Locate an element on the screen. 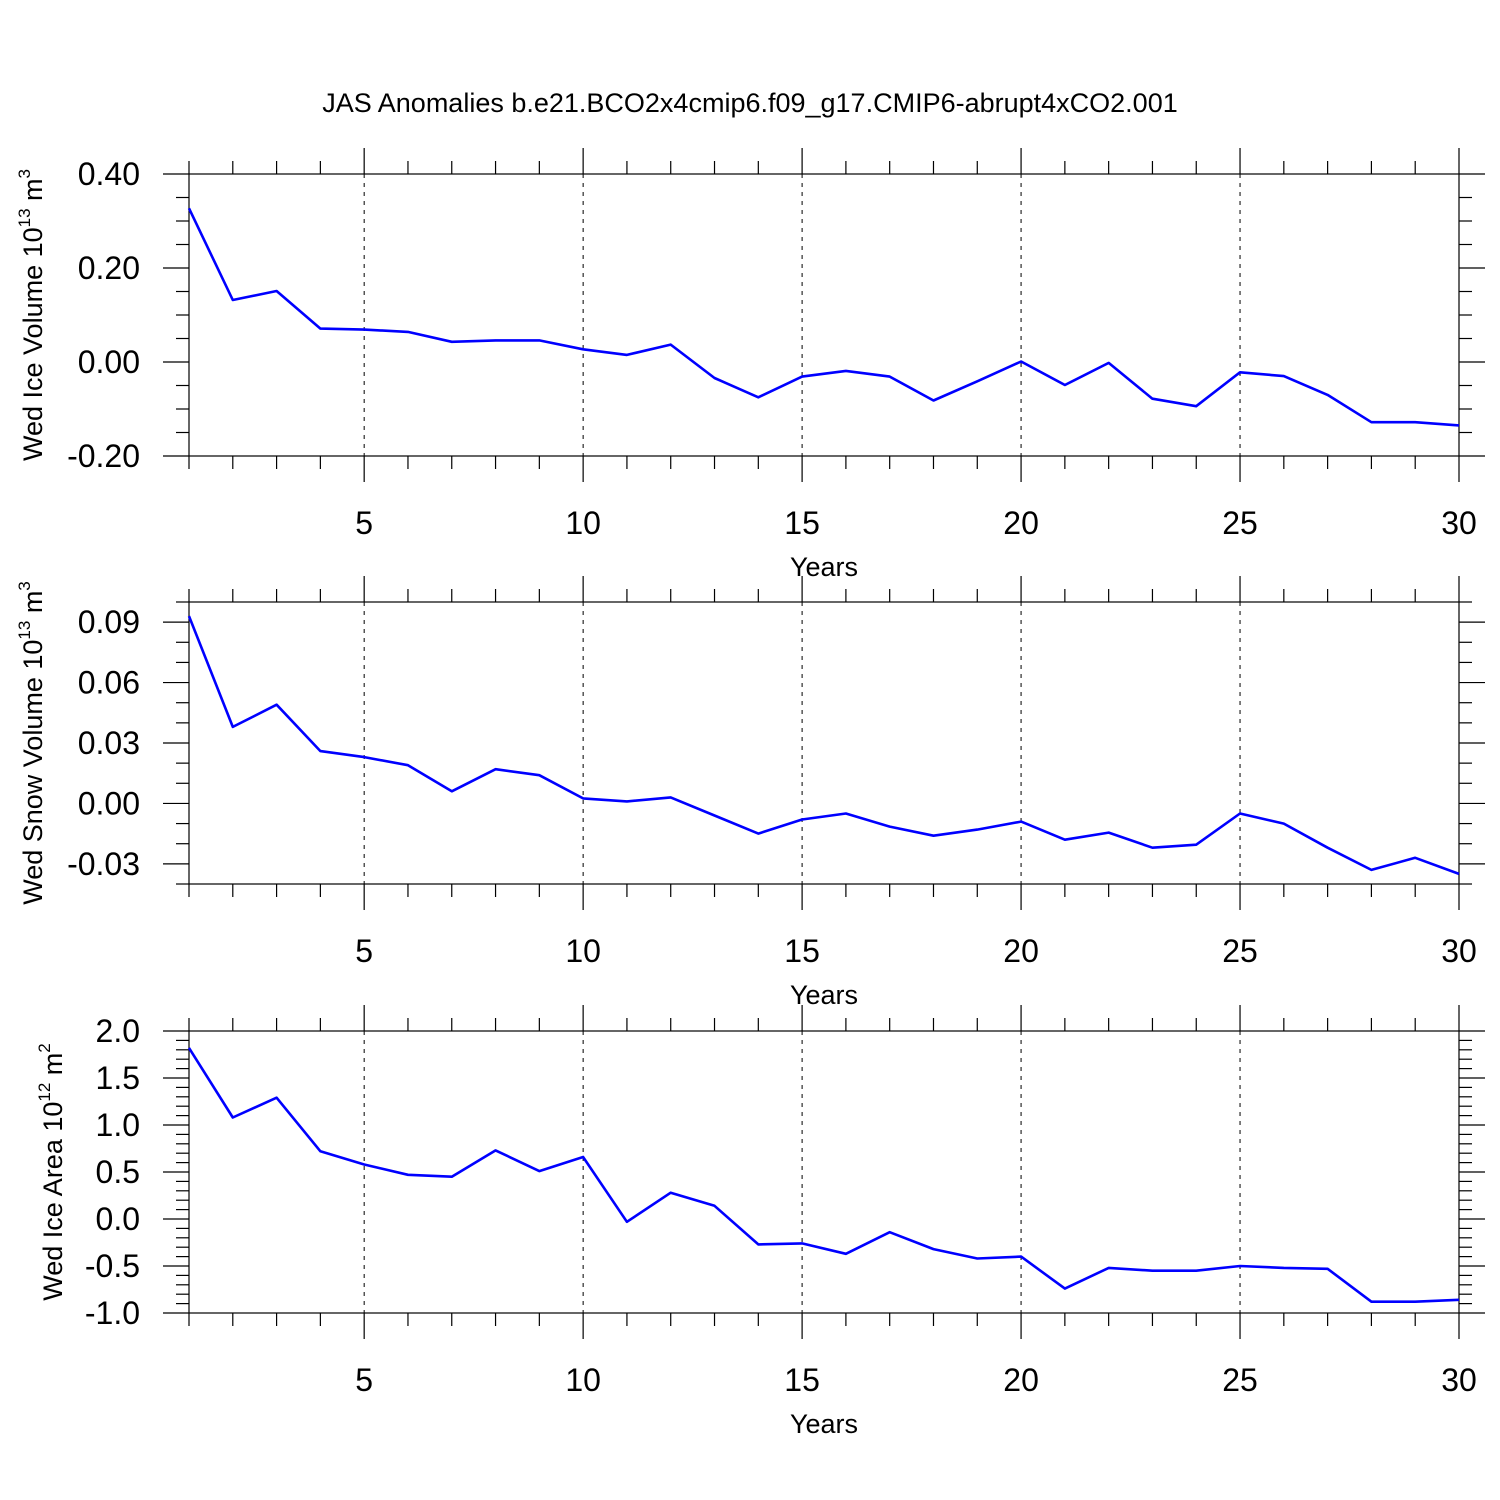  y-tick-label: 0.09 is located at coordinates (109, 622).